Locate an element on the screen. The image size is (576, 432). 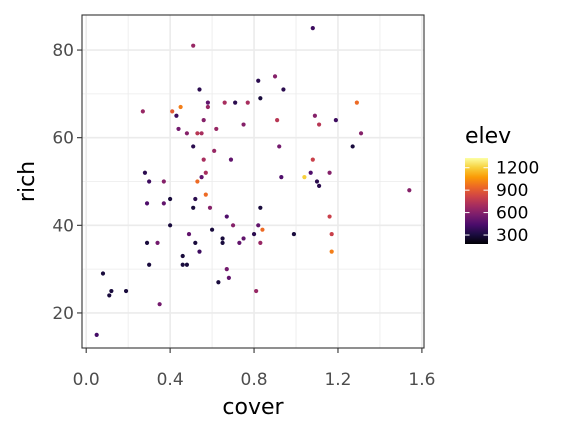
x-tick-label: 1.6 is located at coordinates (421, 380).